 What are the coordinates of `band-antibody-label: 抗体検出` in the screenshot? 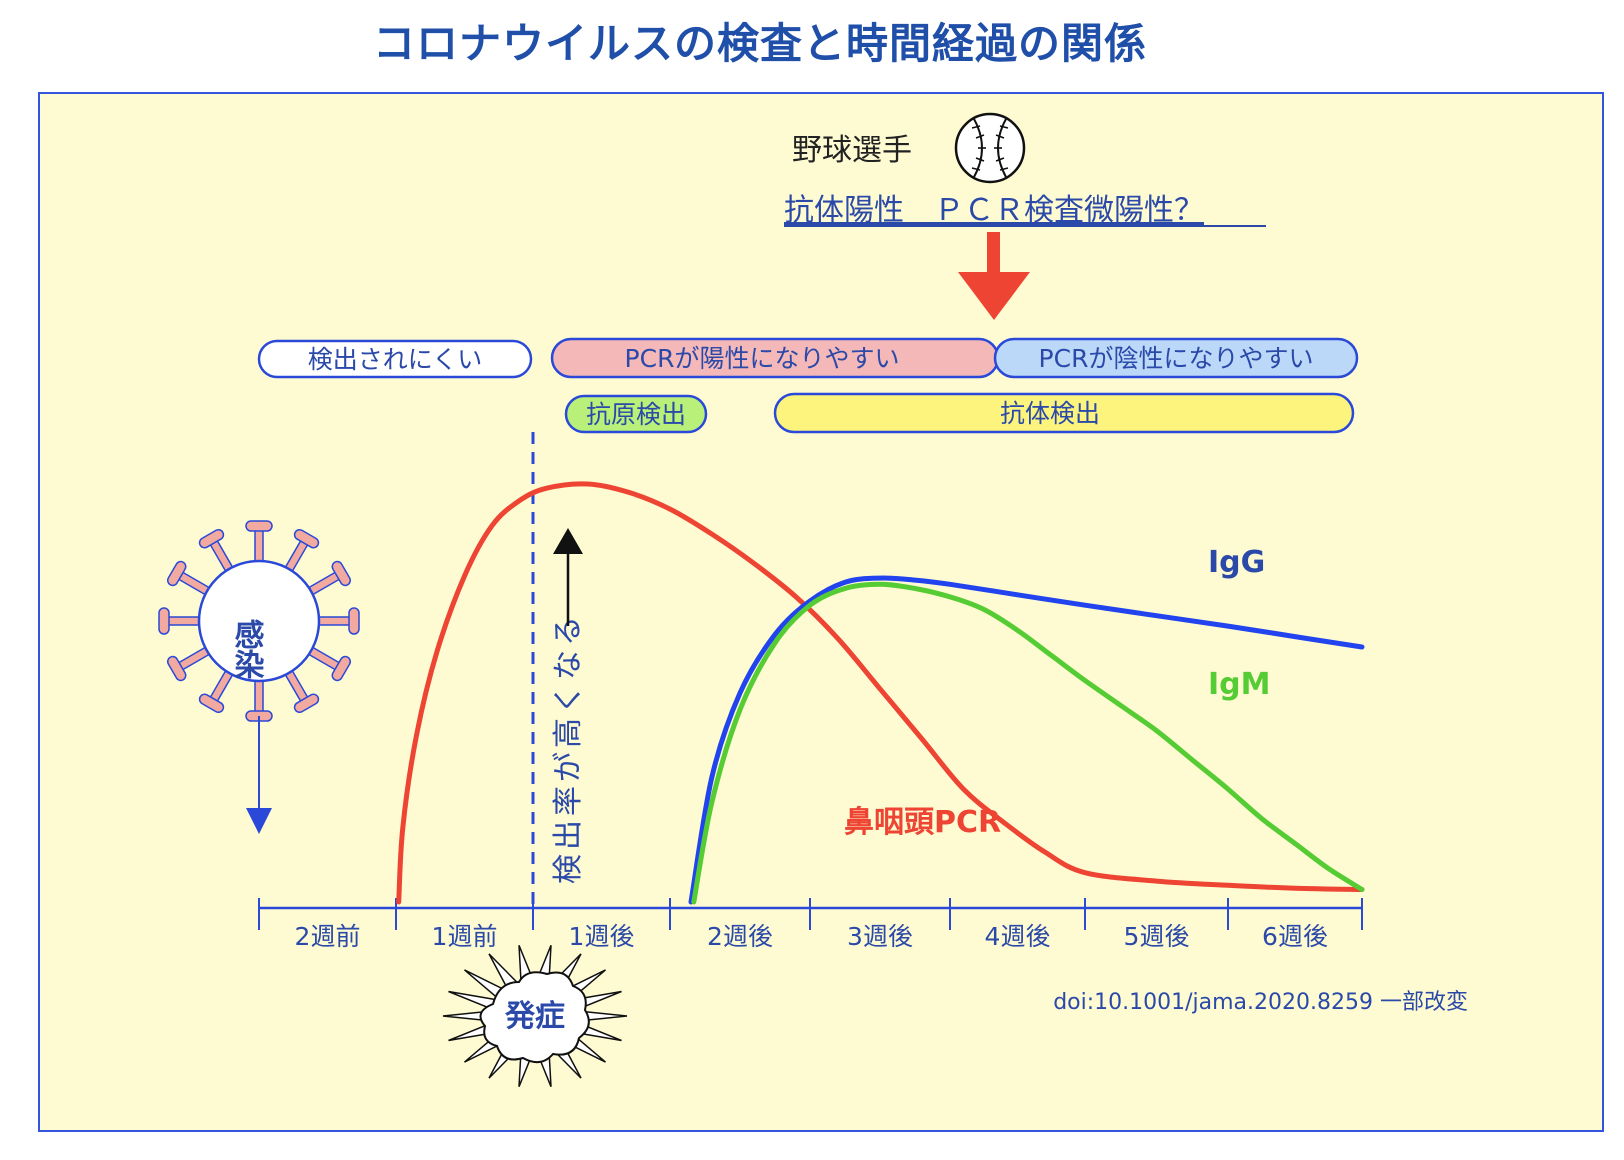 It's located at (1050, 413).